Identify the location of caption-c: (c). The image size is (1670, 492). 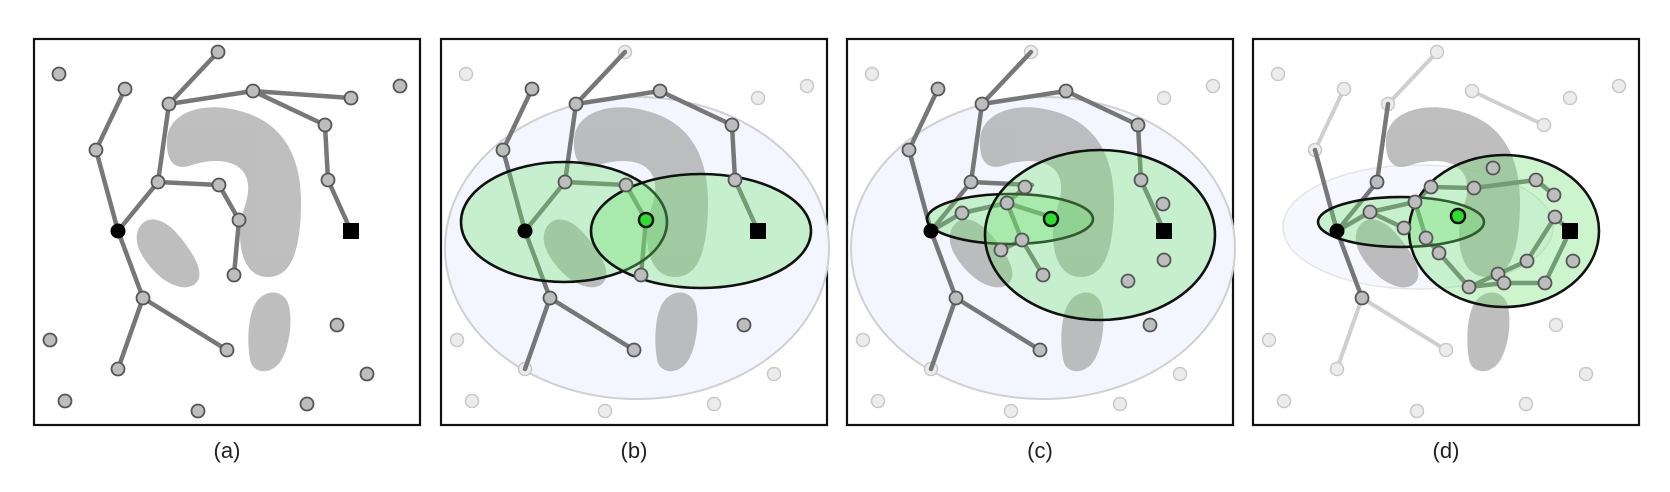
(1040, 450).